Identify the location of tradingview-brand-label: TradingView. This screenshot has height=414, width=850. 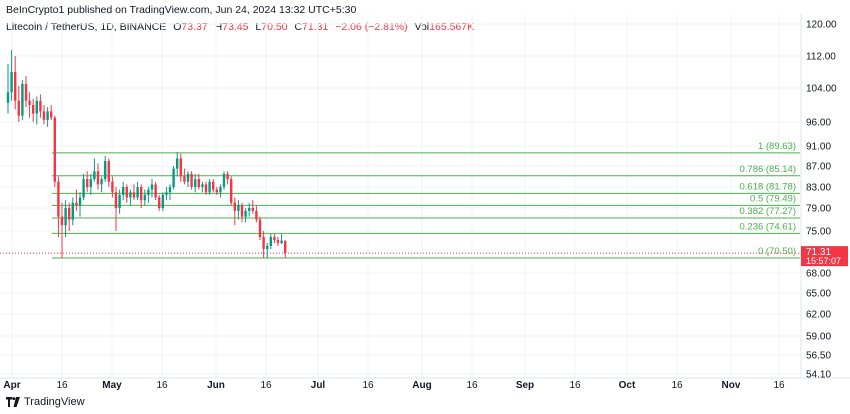
(54, 402).